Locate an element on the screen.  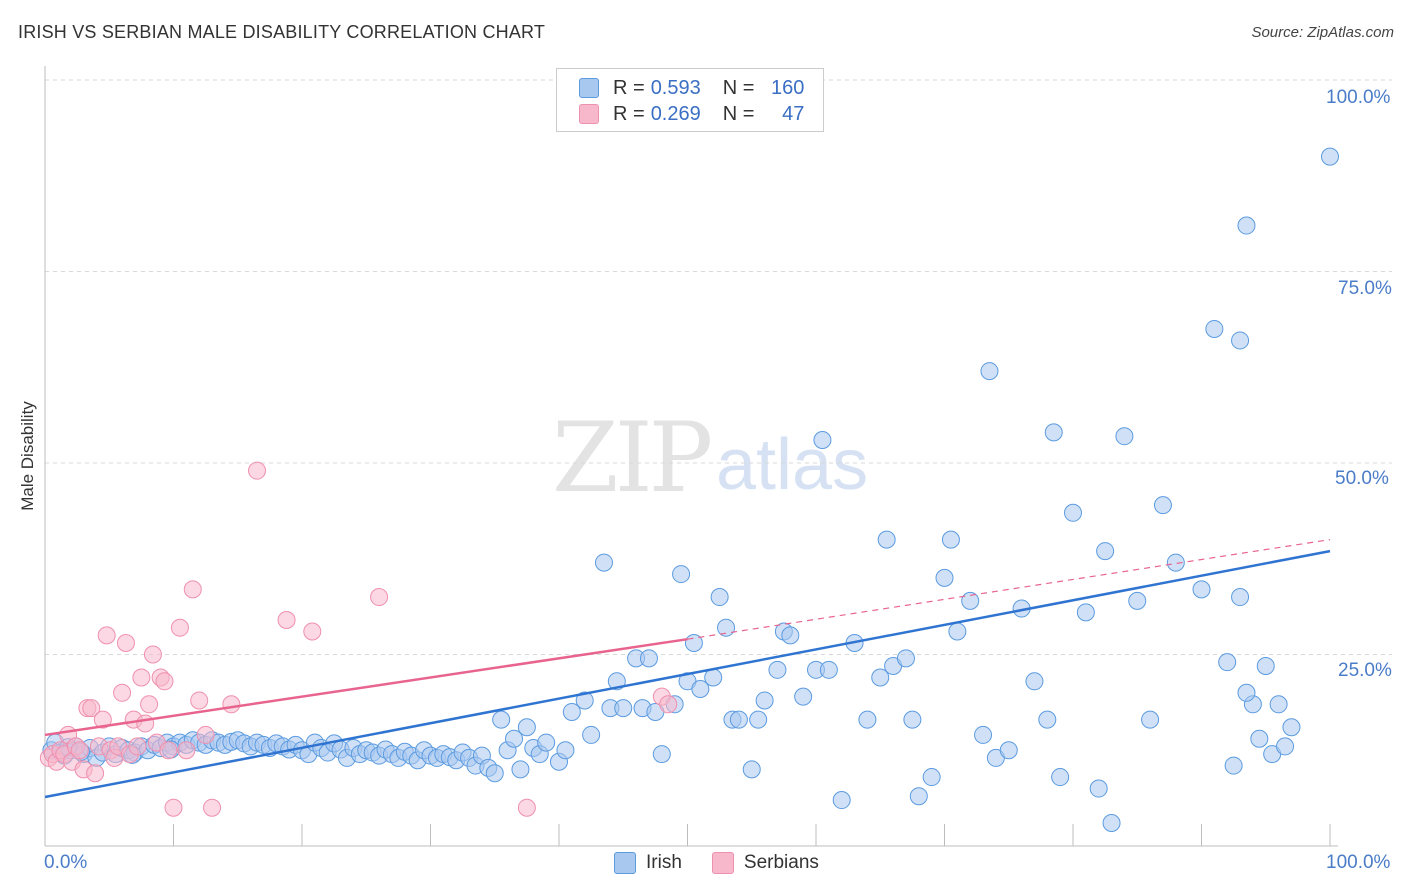
source-label: Source: ZipAtlas.com is located at coordinates (1322, 32).